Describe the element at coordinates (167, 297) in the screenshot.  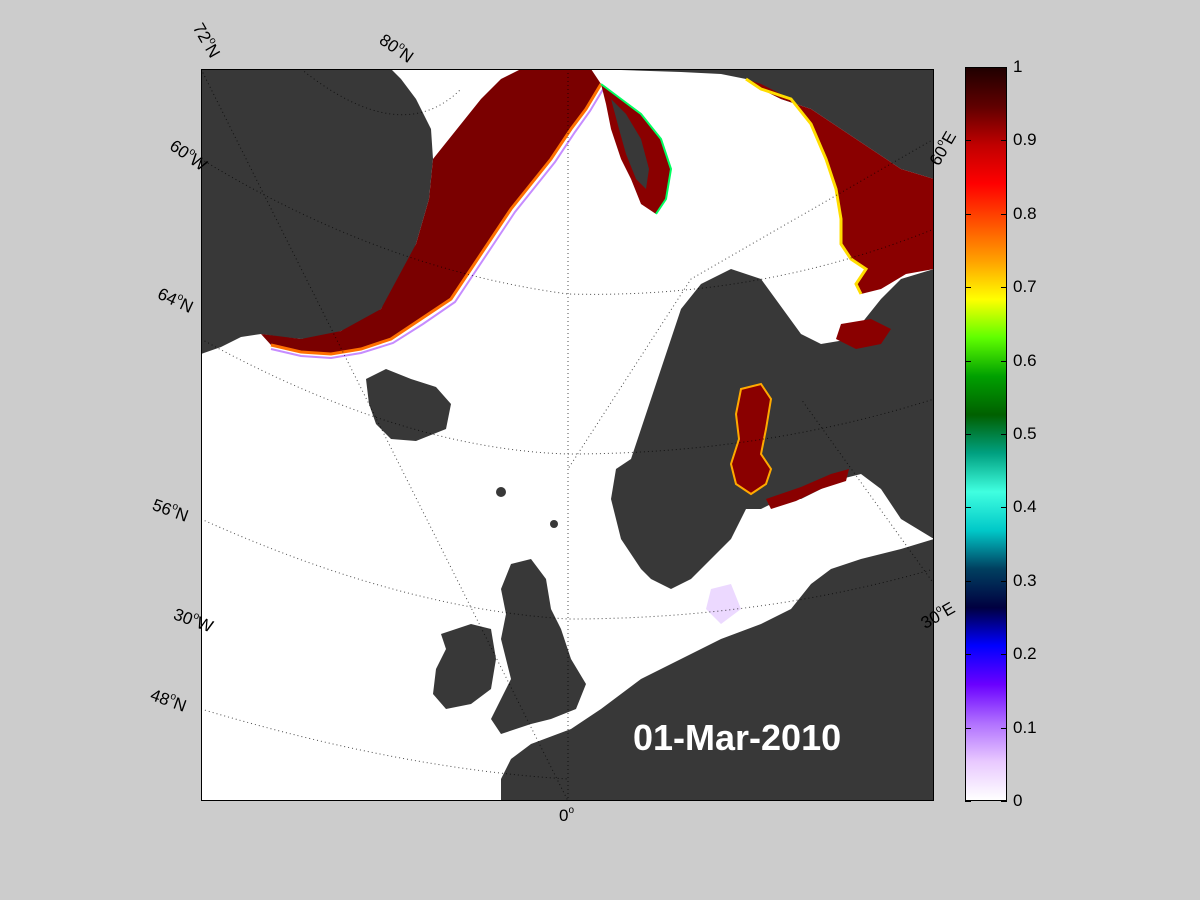
I see `label-64n-value: 64` at that location.